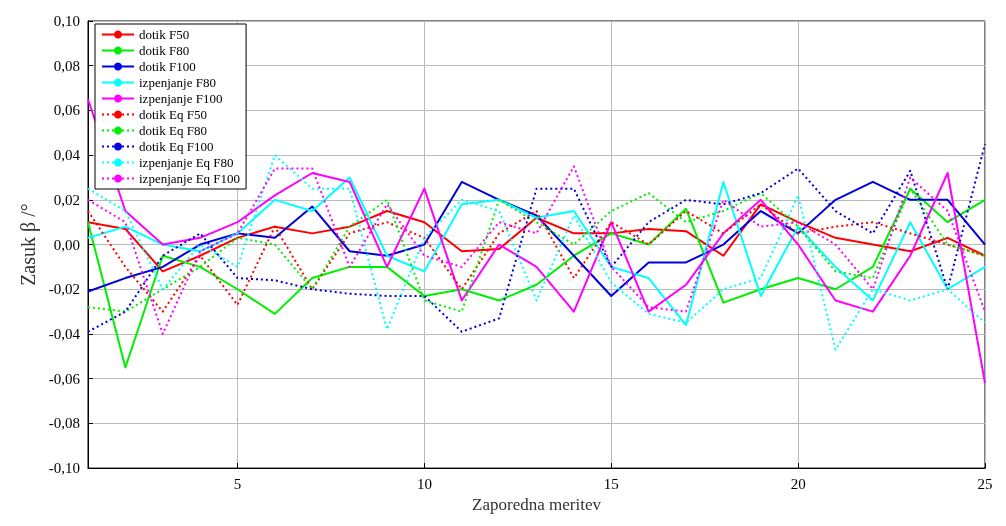 This screenshot has height=526, width=1006. Describe the element at coordinates (28, 244) in the screenshot. I see `y-axis-title: Zasuk β /°` at that location.